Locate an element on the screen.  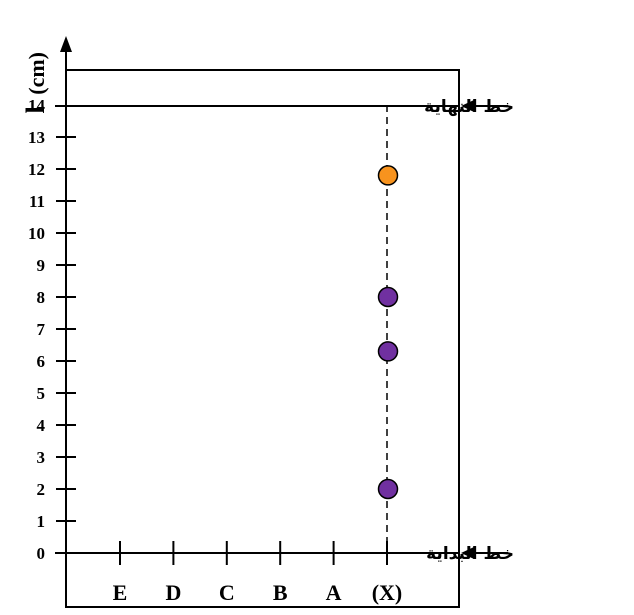
y-tick-label: 4 is located at coordinates (41, 425).